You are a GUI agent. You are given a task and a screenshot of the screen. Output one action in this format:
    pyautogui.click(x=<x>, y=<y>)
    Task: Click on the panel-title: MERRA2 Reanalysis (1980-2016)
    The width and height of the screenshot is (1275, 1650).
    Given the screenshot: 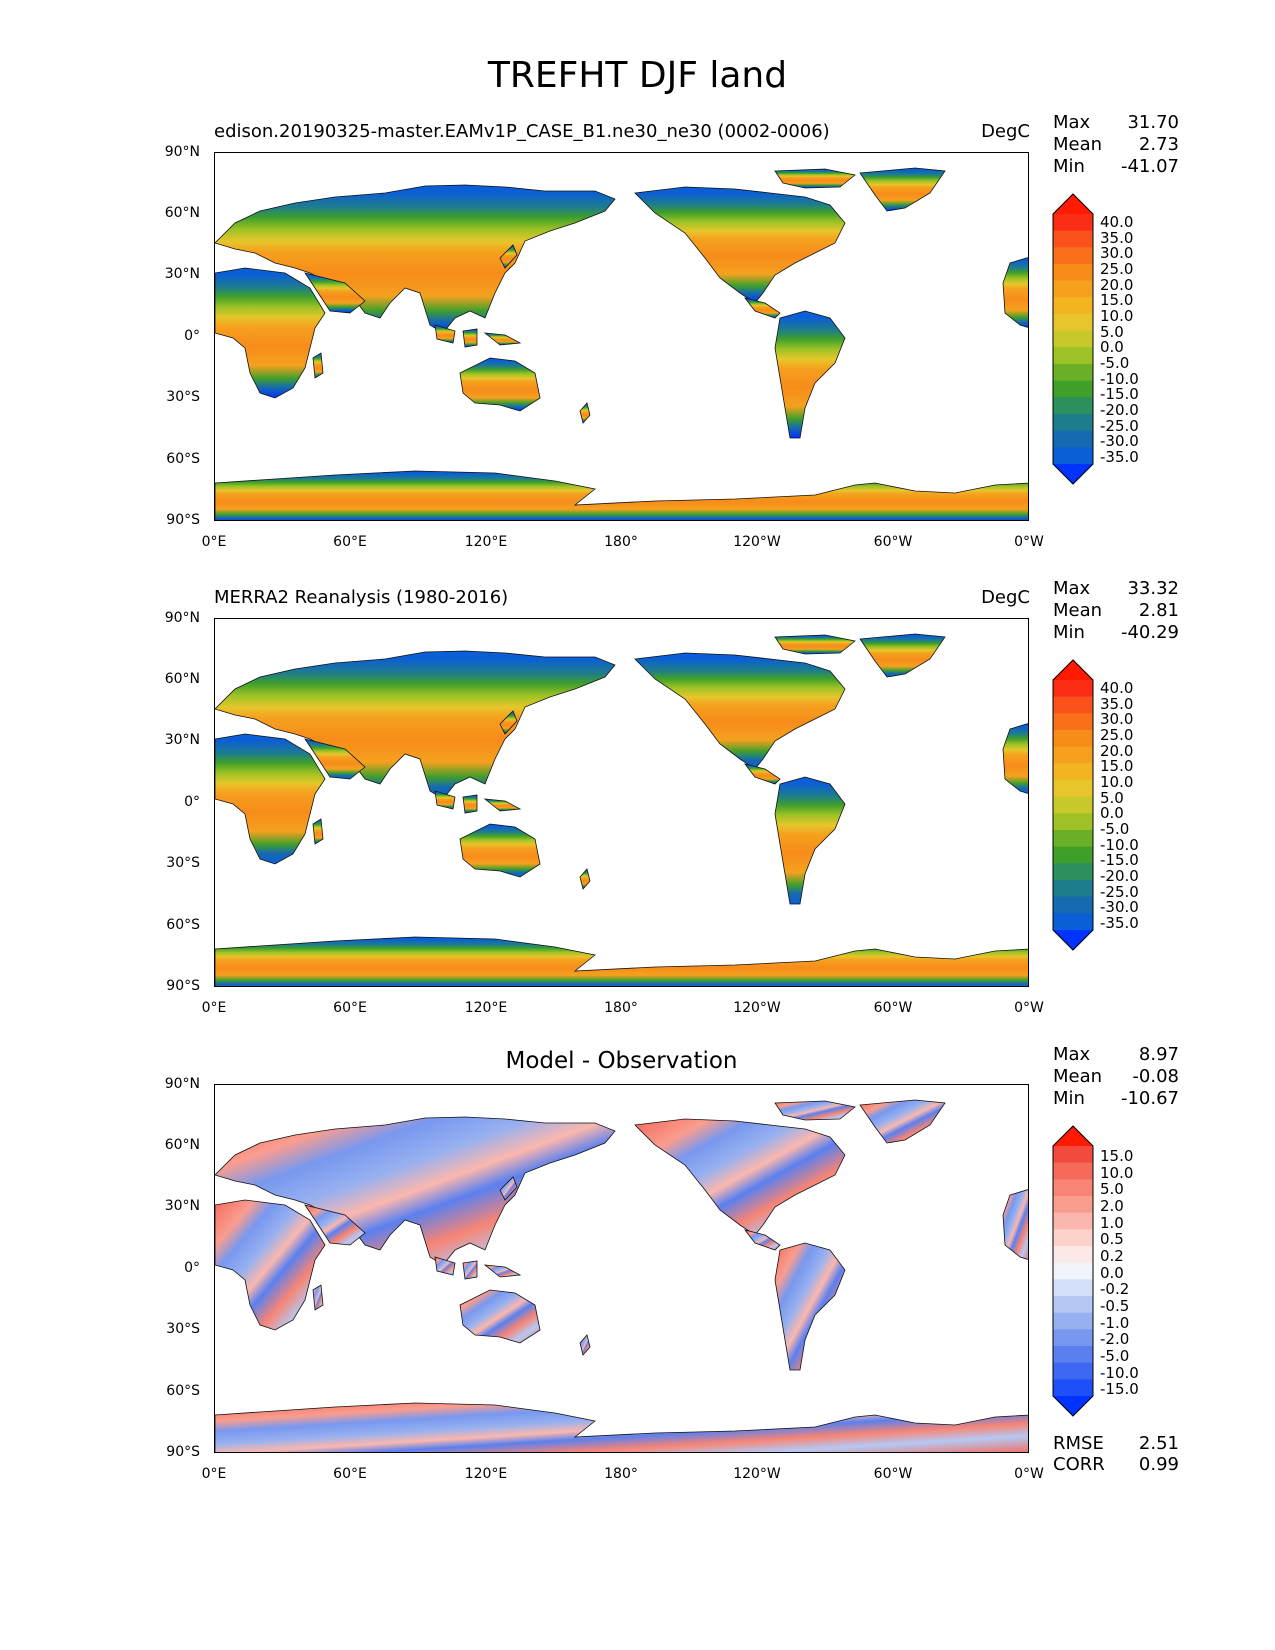 What is the action you would take?
    pyautogui.click(x=361, y=597)
    